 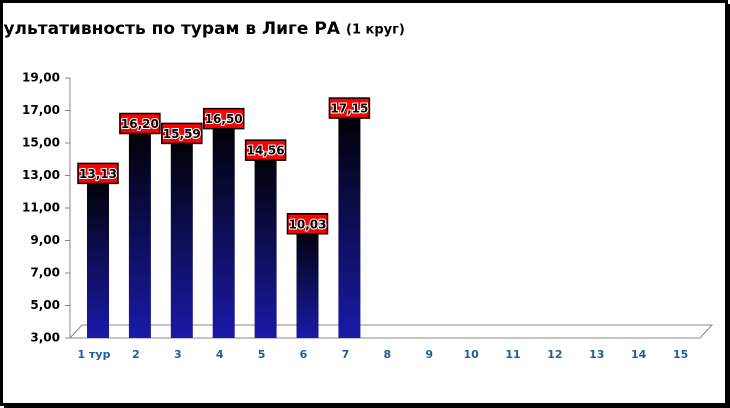 I want to click on x-tick-label: 7, so click(x=346, y=354).